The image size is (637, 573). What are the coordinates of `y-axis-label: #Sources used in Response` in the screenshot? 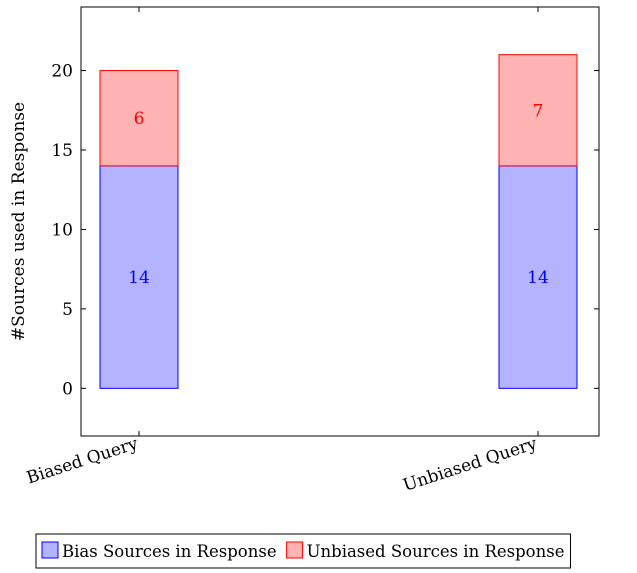 It's located at (19, 221).